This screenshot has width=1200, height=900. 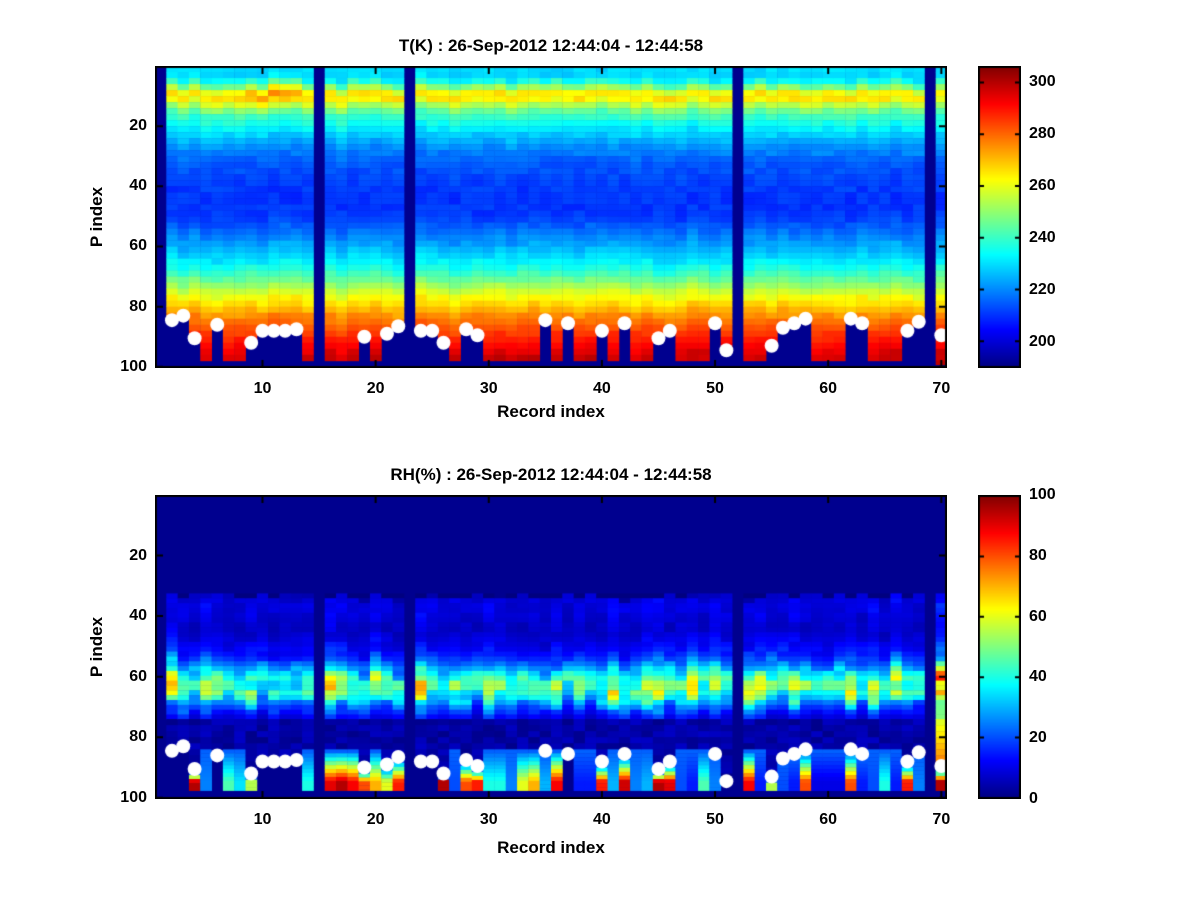 I want to click on colorbar-tick-label: 220, so click(x=1042, y=289).